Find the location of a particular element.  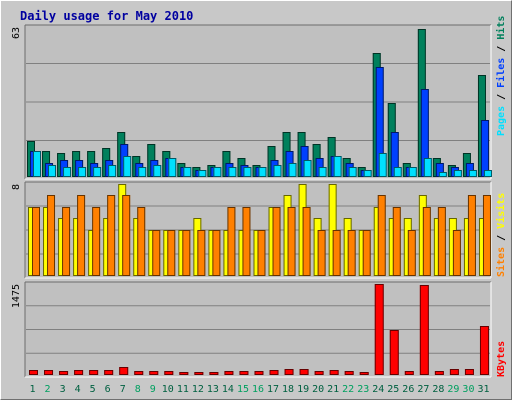

bar-kbytes-day-9-outline is located at coordinates (154, 373).